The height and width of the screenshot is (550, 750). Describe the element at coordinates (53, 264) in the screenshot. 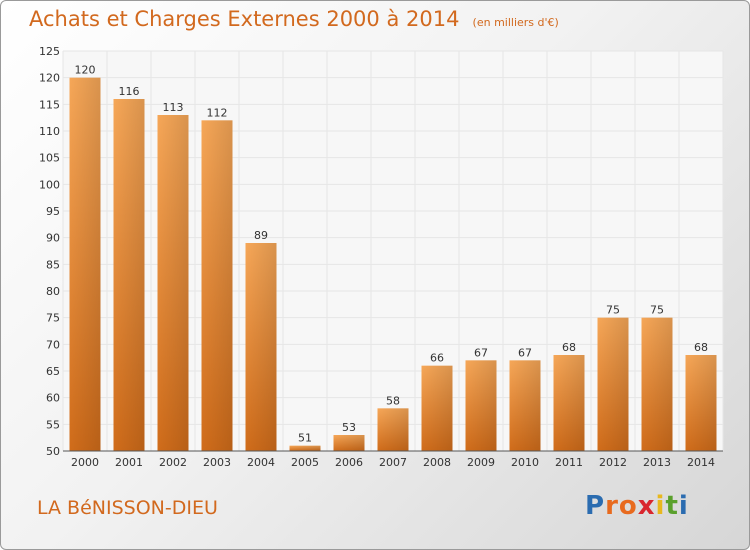

I see `y-tick-label: 85` at that location.